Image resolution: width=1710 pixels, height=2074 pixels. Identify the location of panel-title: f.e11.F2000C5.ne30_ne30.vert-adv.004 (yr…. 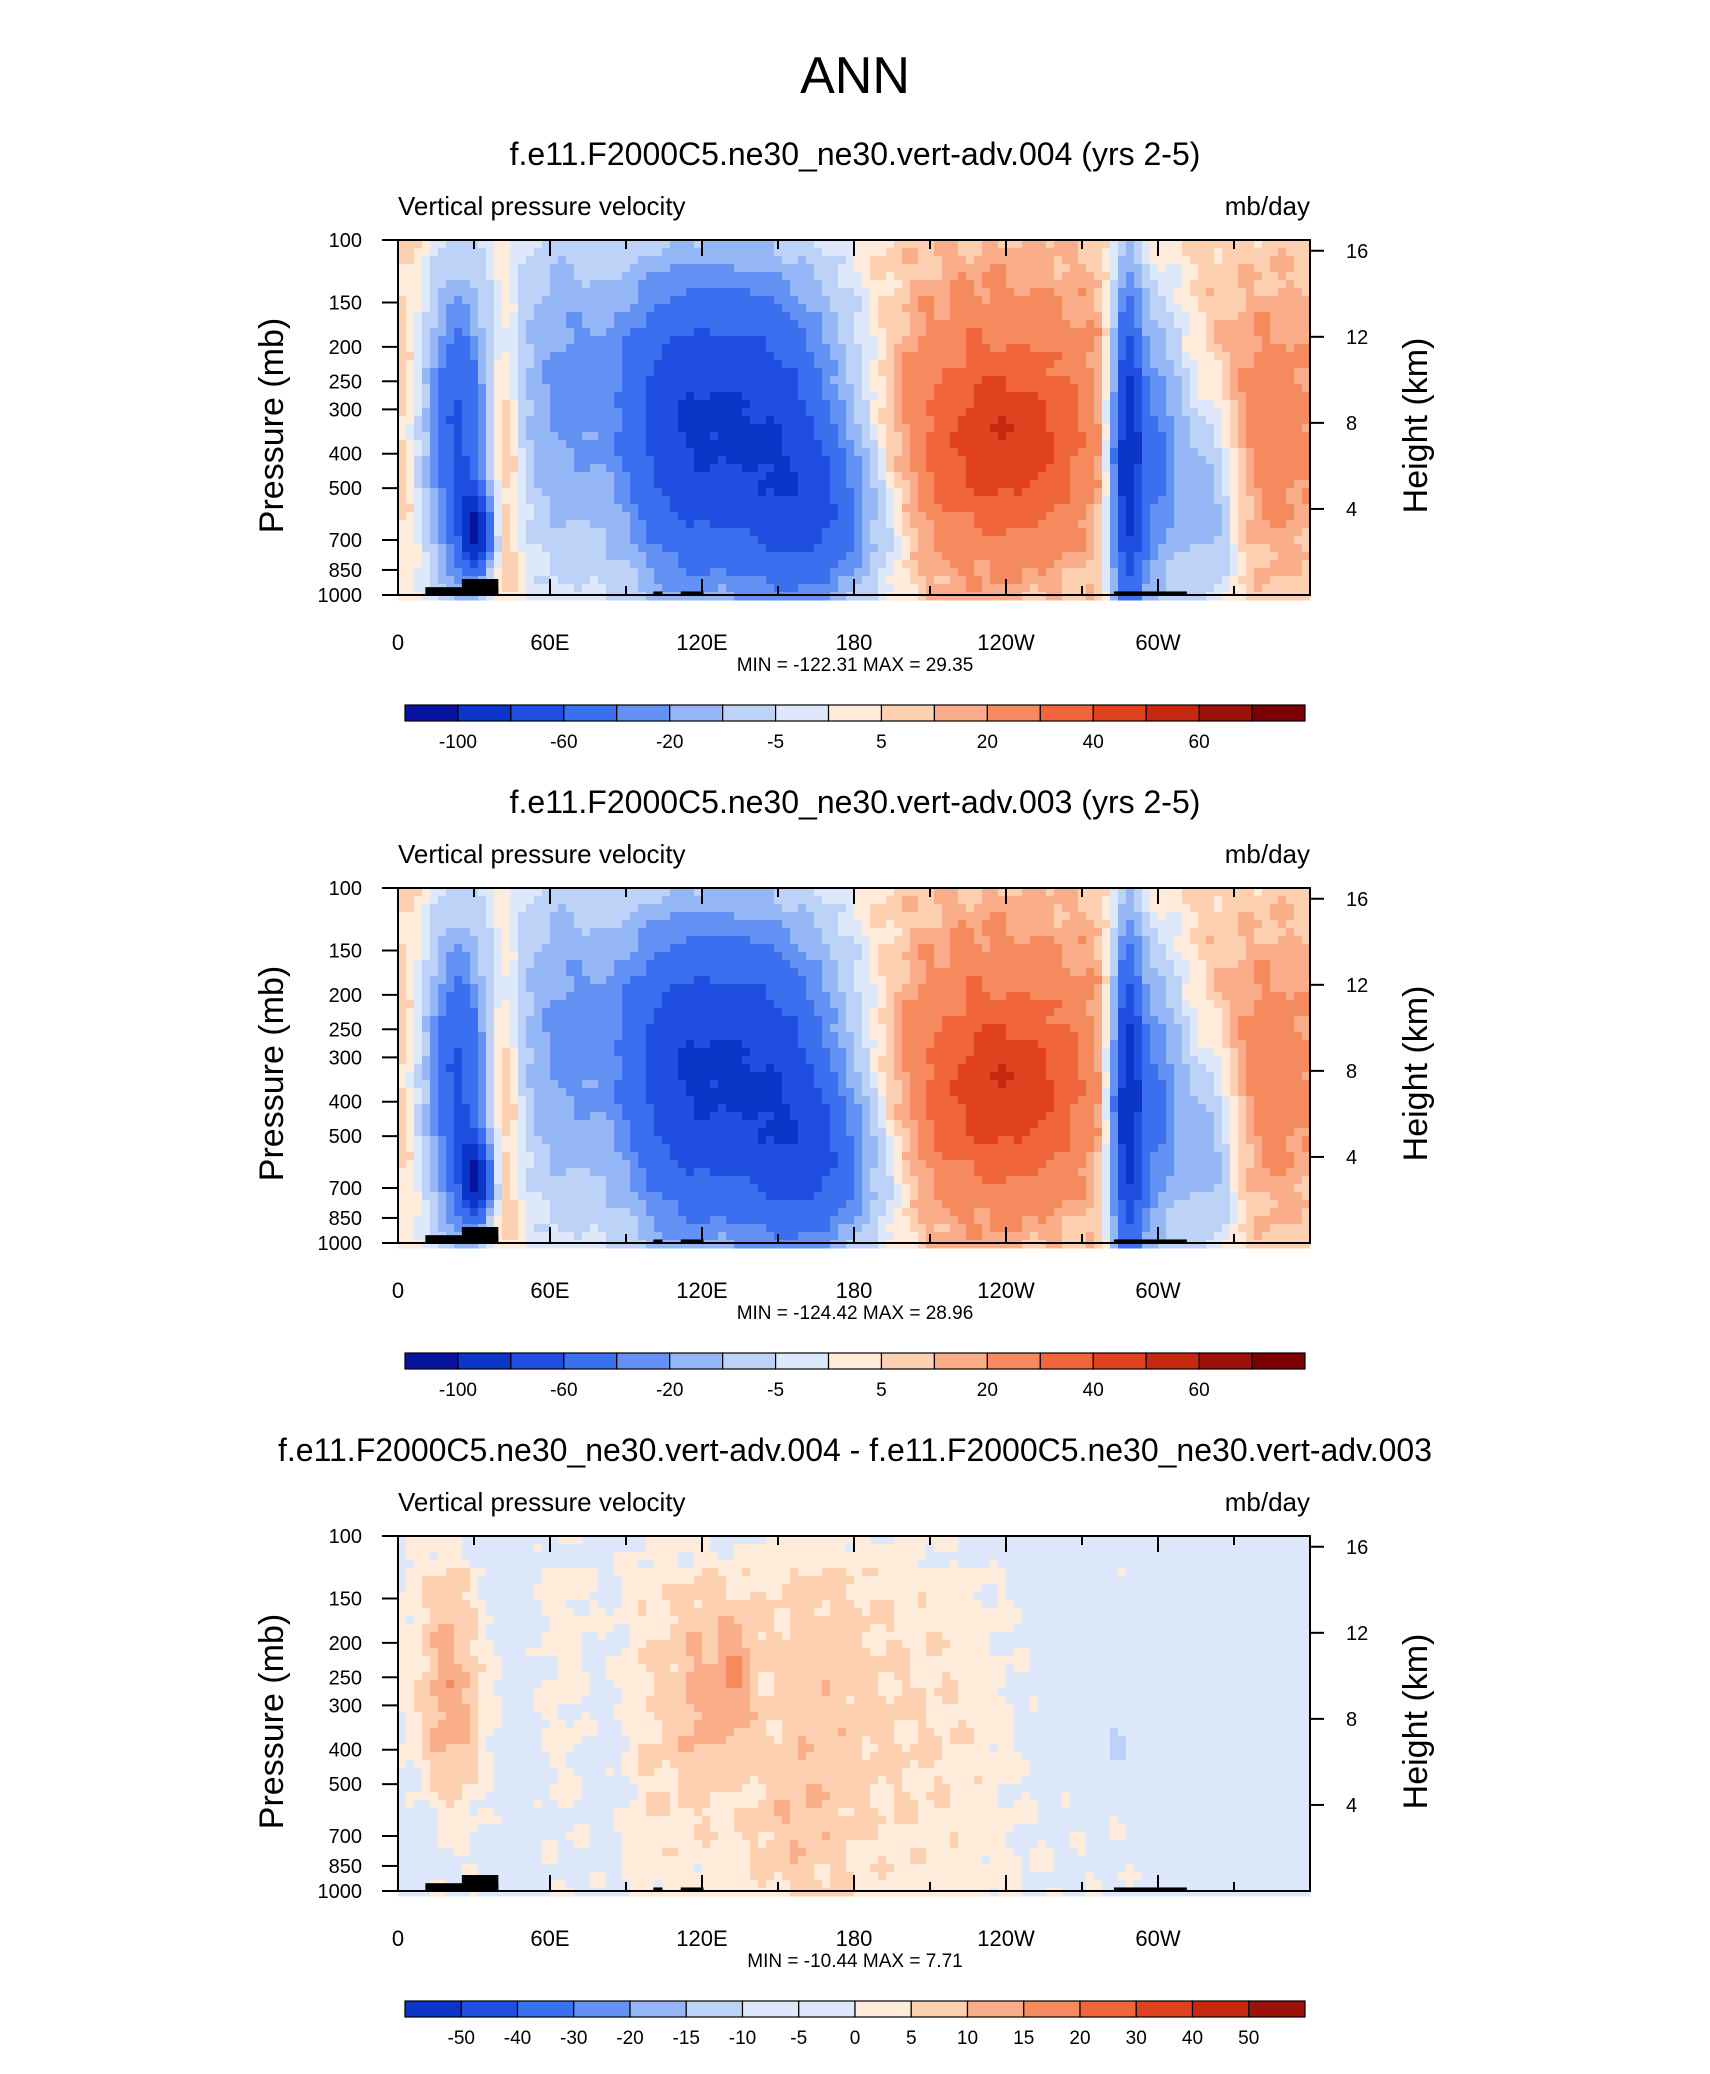
(855, 154).